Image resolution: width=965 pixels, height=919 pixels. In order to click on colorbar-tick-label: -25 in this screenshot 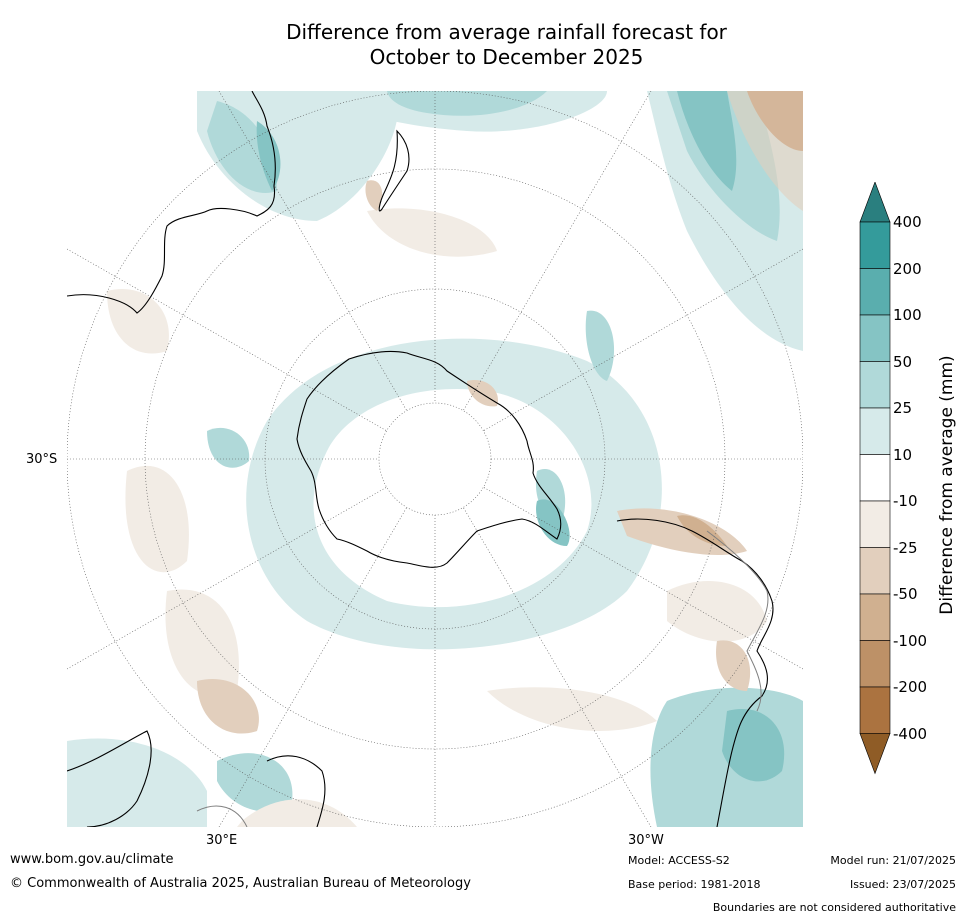, I will do `click(905, 547)`.